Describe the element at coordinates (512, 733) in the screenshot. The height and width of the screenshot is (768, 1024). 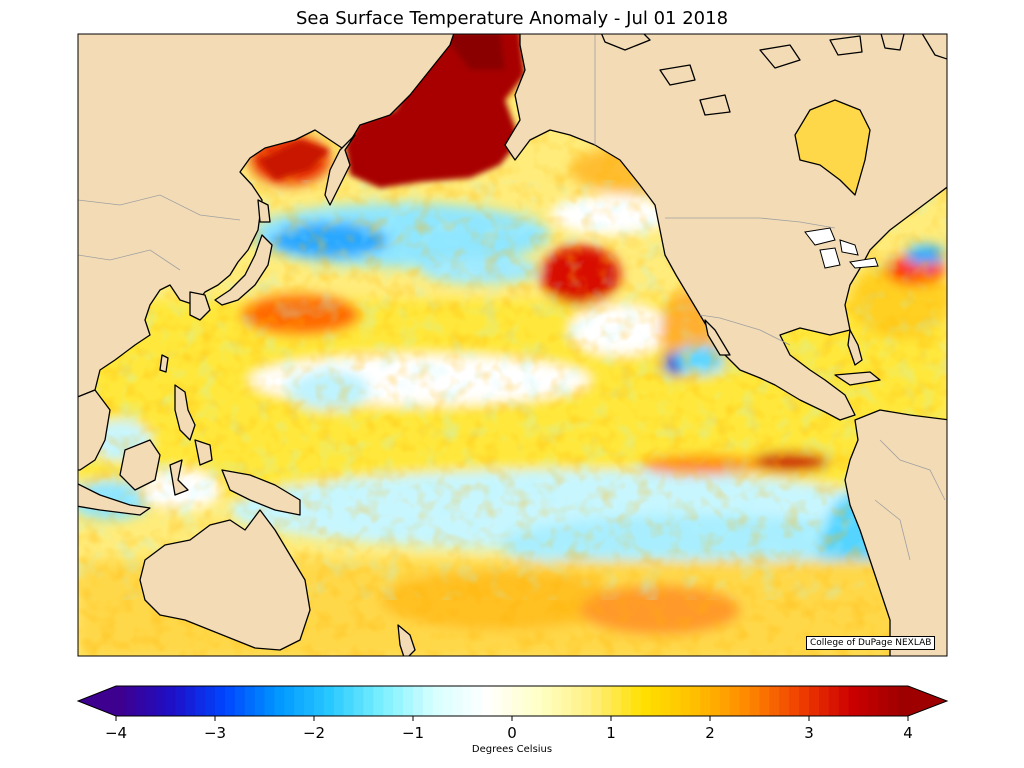
I see `colorbar-tick-label: 0` at that location.